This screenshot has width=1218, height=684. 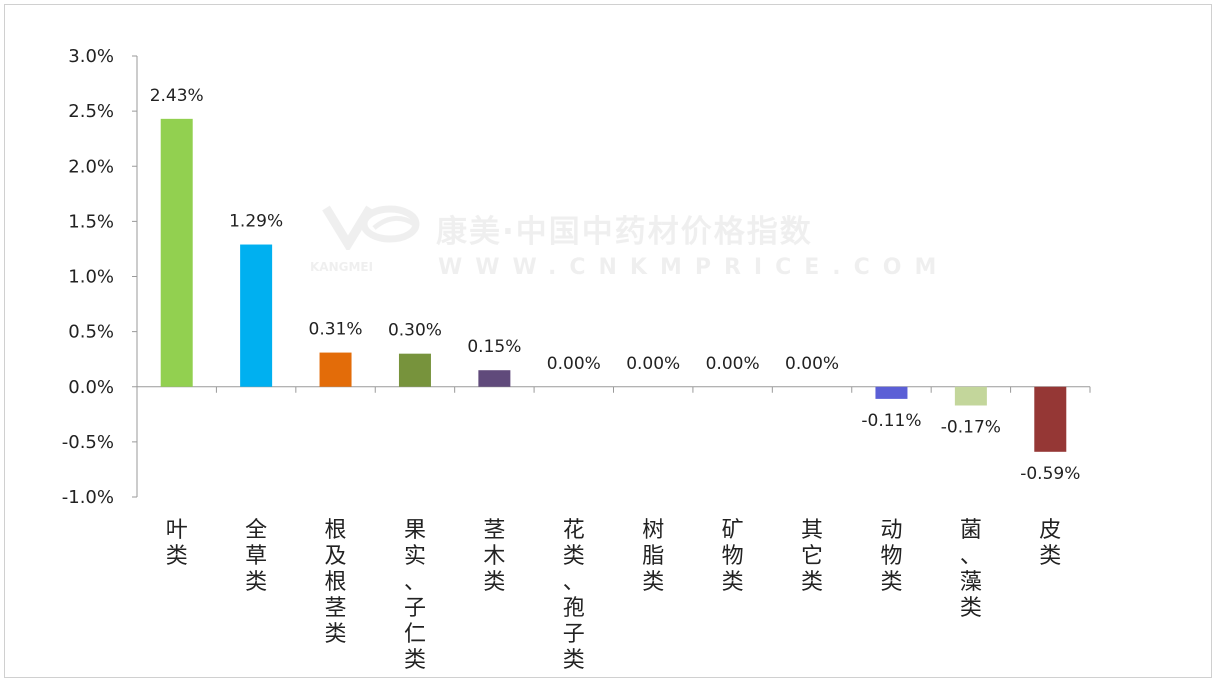 What do you see at coordinates (415, 595) in the screenshot?
I see `category-label: 果实、子仁类` at bounding box center [415, 595].